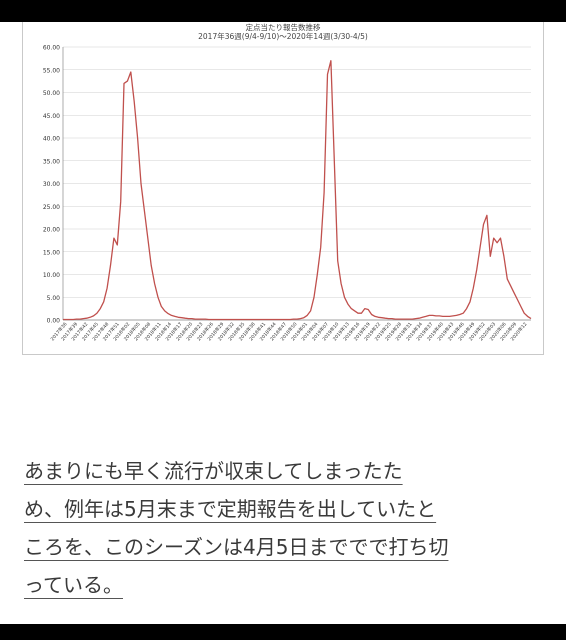  Describe the element at coordinates (51, 139) in the screenshot. I see `y-tick-label: 40.00` at that location.